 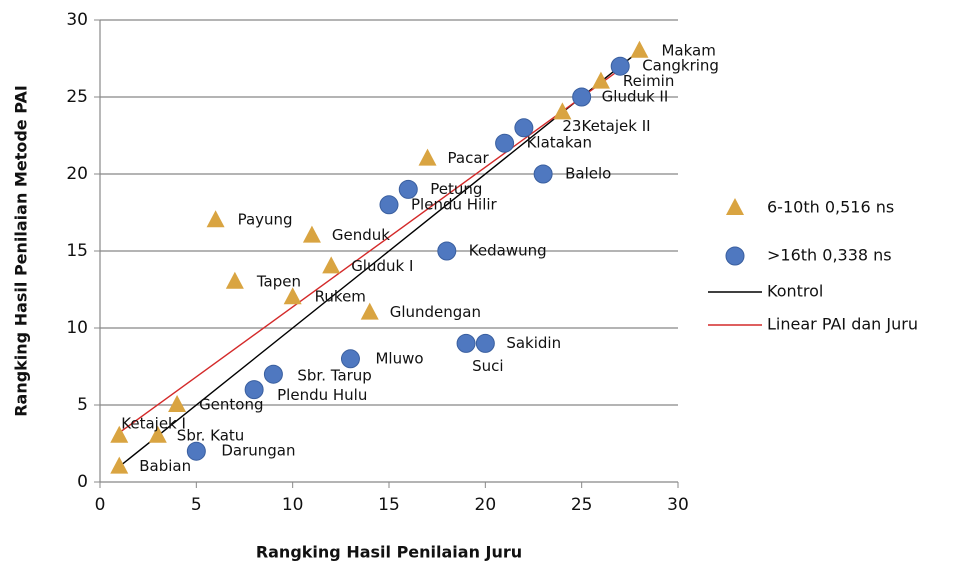 I want to click on y-tick-label: 15, so click(x=77, y=251).